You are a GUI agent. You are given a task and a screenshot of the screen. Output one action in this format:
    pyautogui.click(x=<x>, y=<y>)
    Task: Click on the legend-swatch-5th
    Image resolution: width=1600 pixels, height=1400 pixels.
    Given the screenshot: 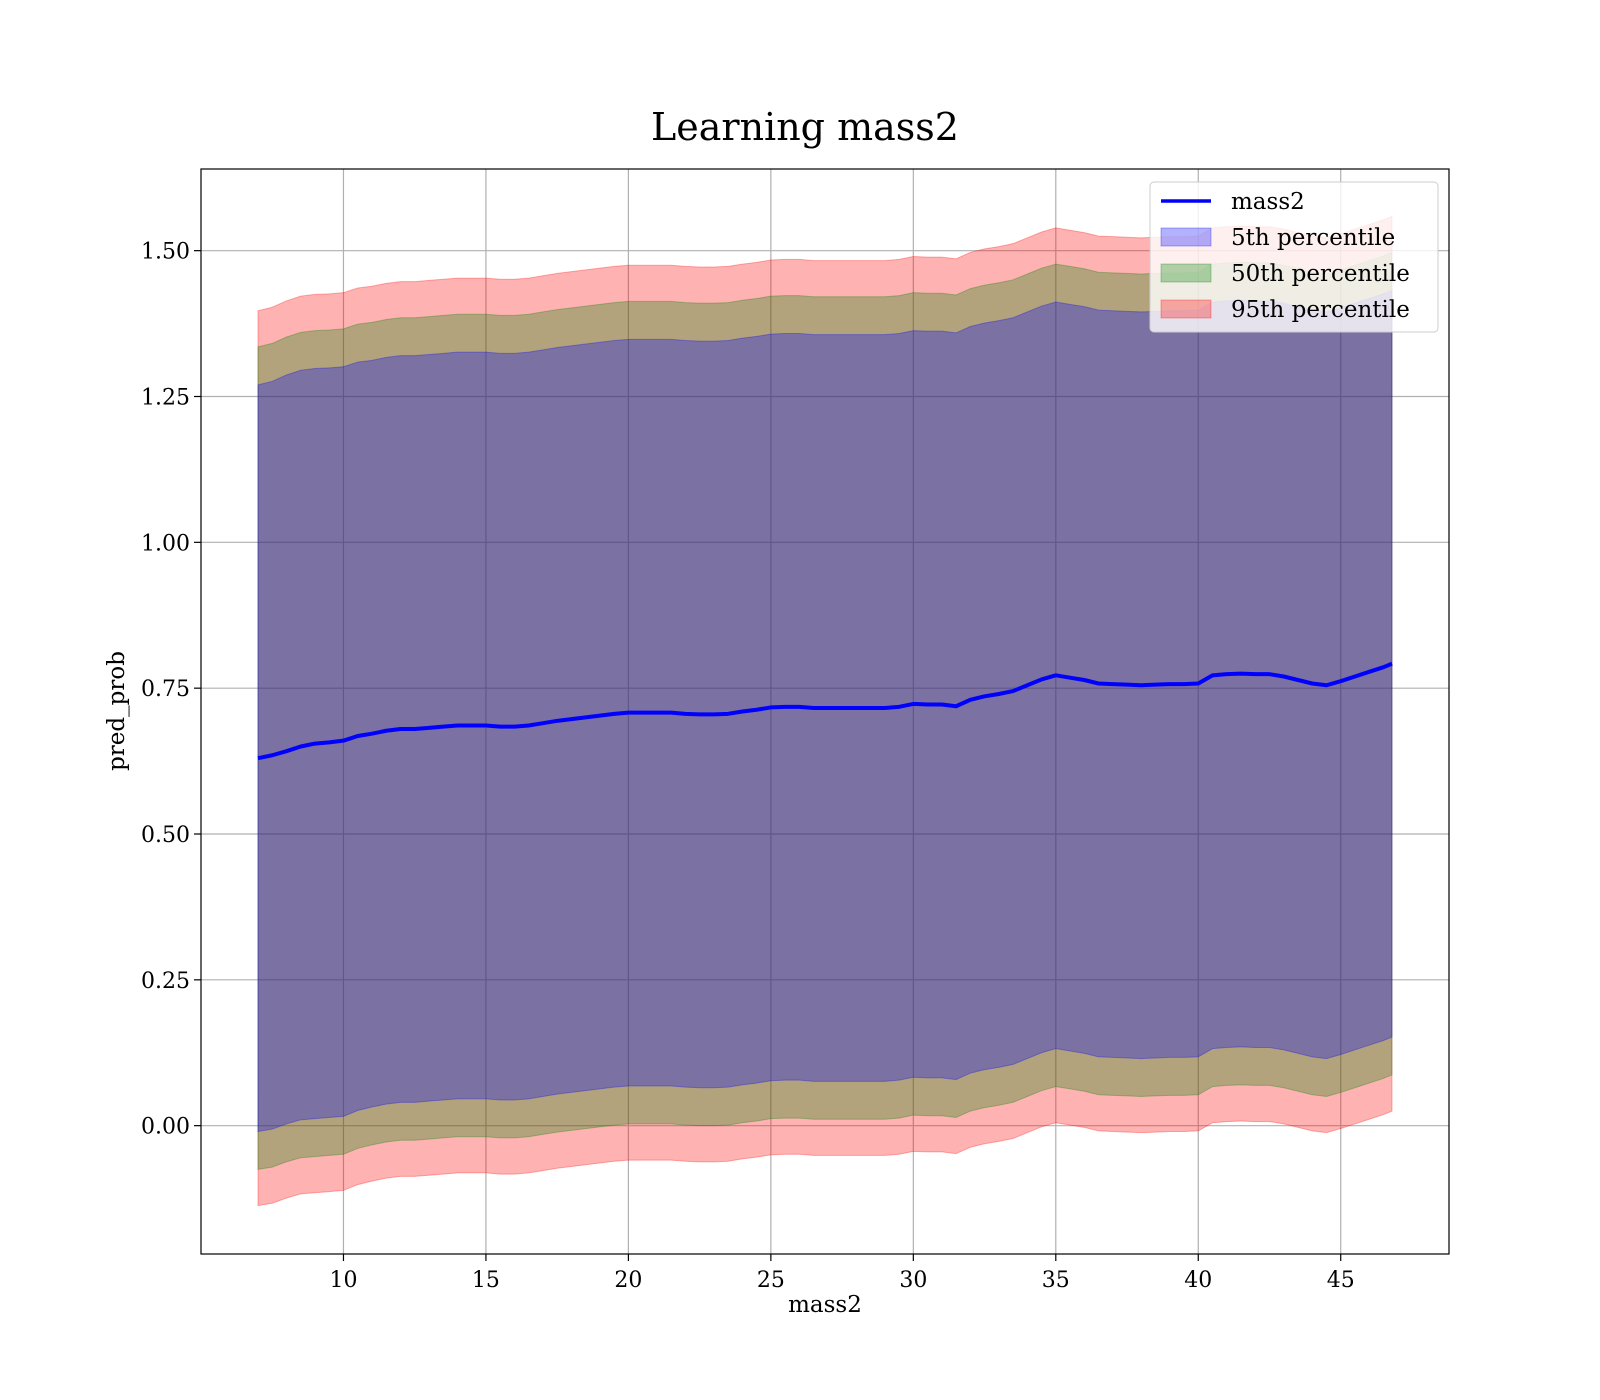 What is the action you would take?
    pyautogui.click(x=1186, y=237)
    